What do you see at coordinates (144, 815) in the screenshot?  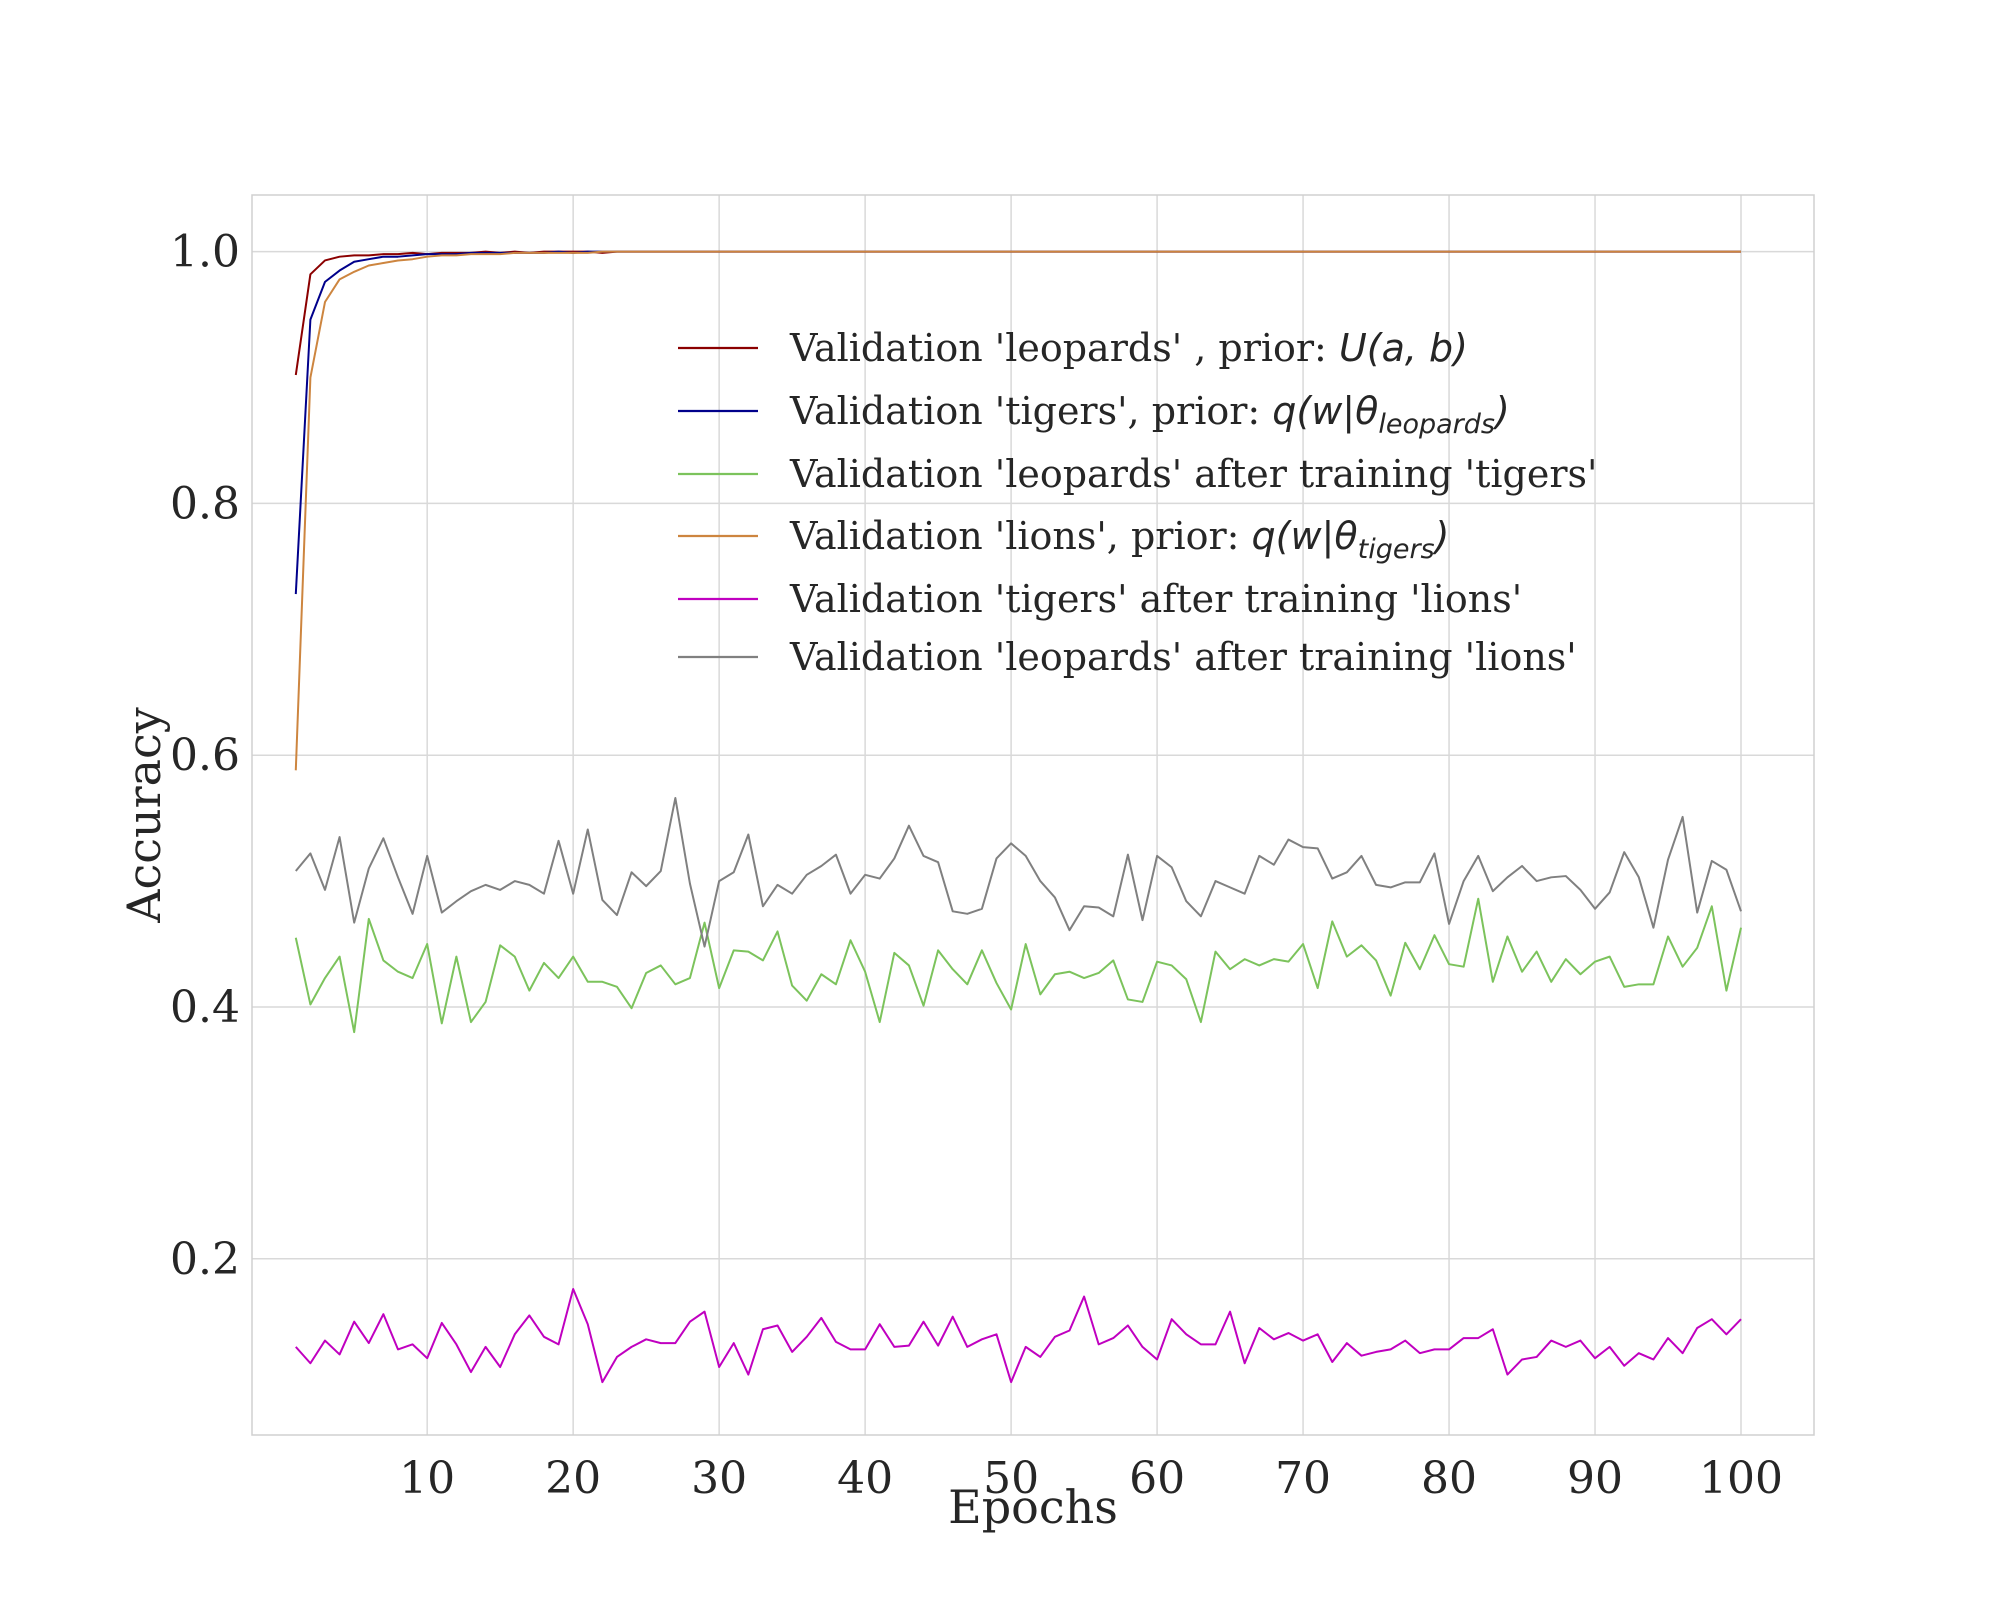 I see `y-axis-label: Accuracy` at bounding box center [144, 815].